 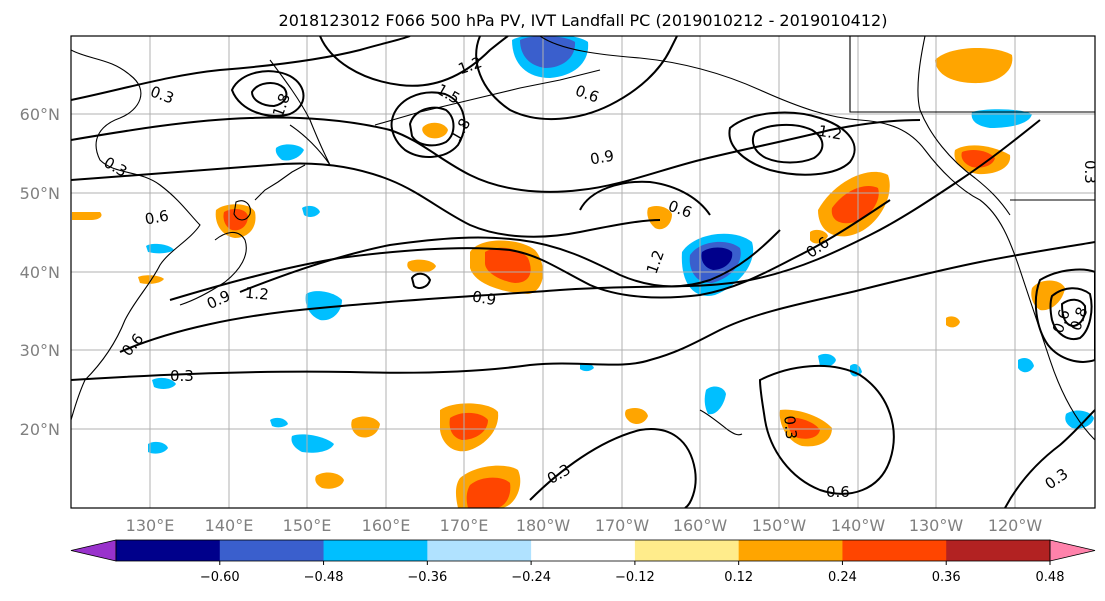 I want to click on colorbar-tick-label: −0.60, so click(x=220, y=577).